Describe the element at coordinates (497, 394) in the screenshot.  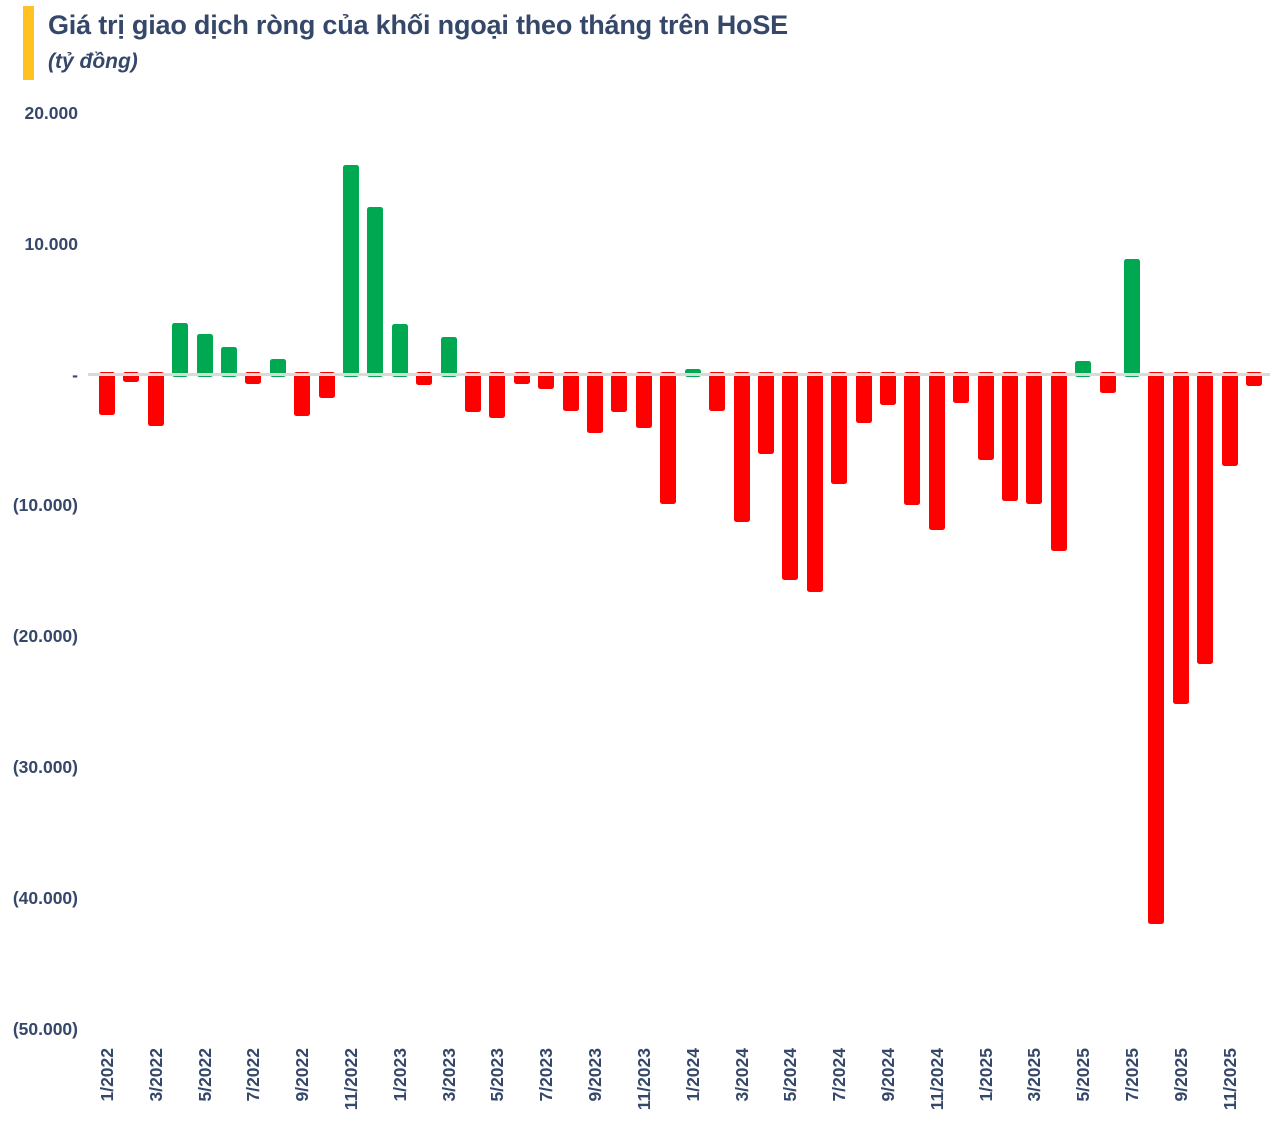
I see `bar-5/2023` at that location.